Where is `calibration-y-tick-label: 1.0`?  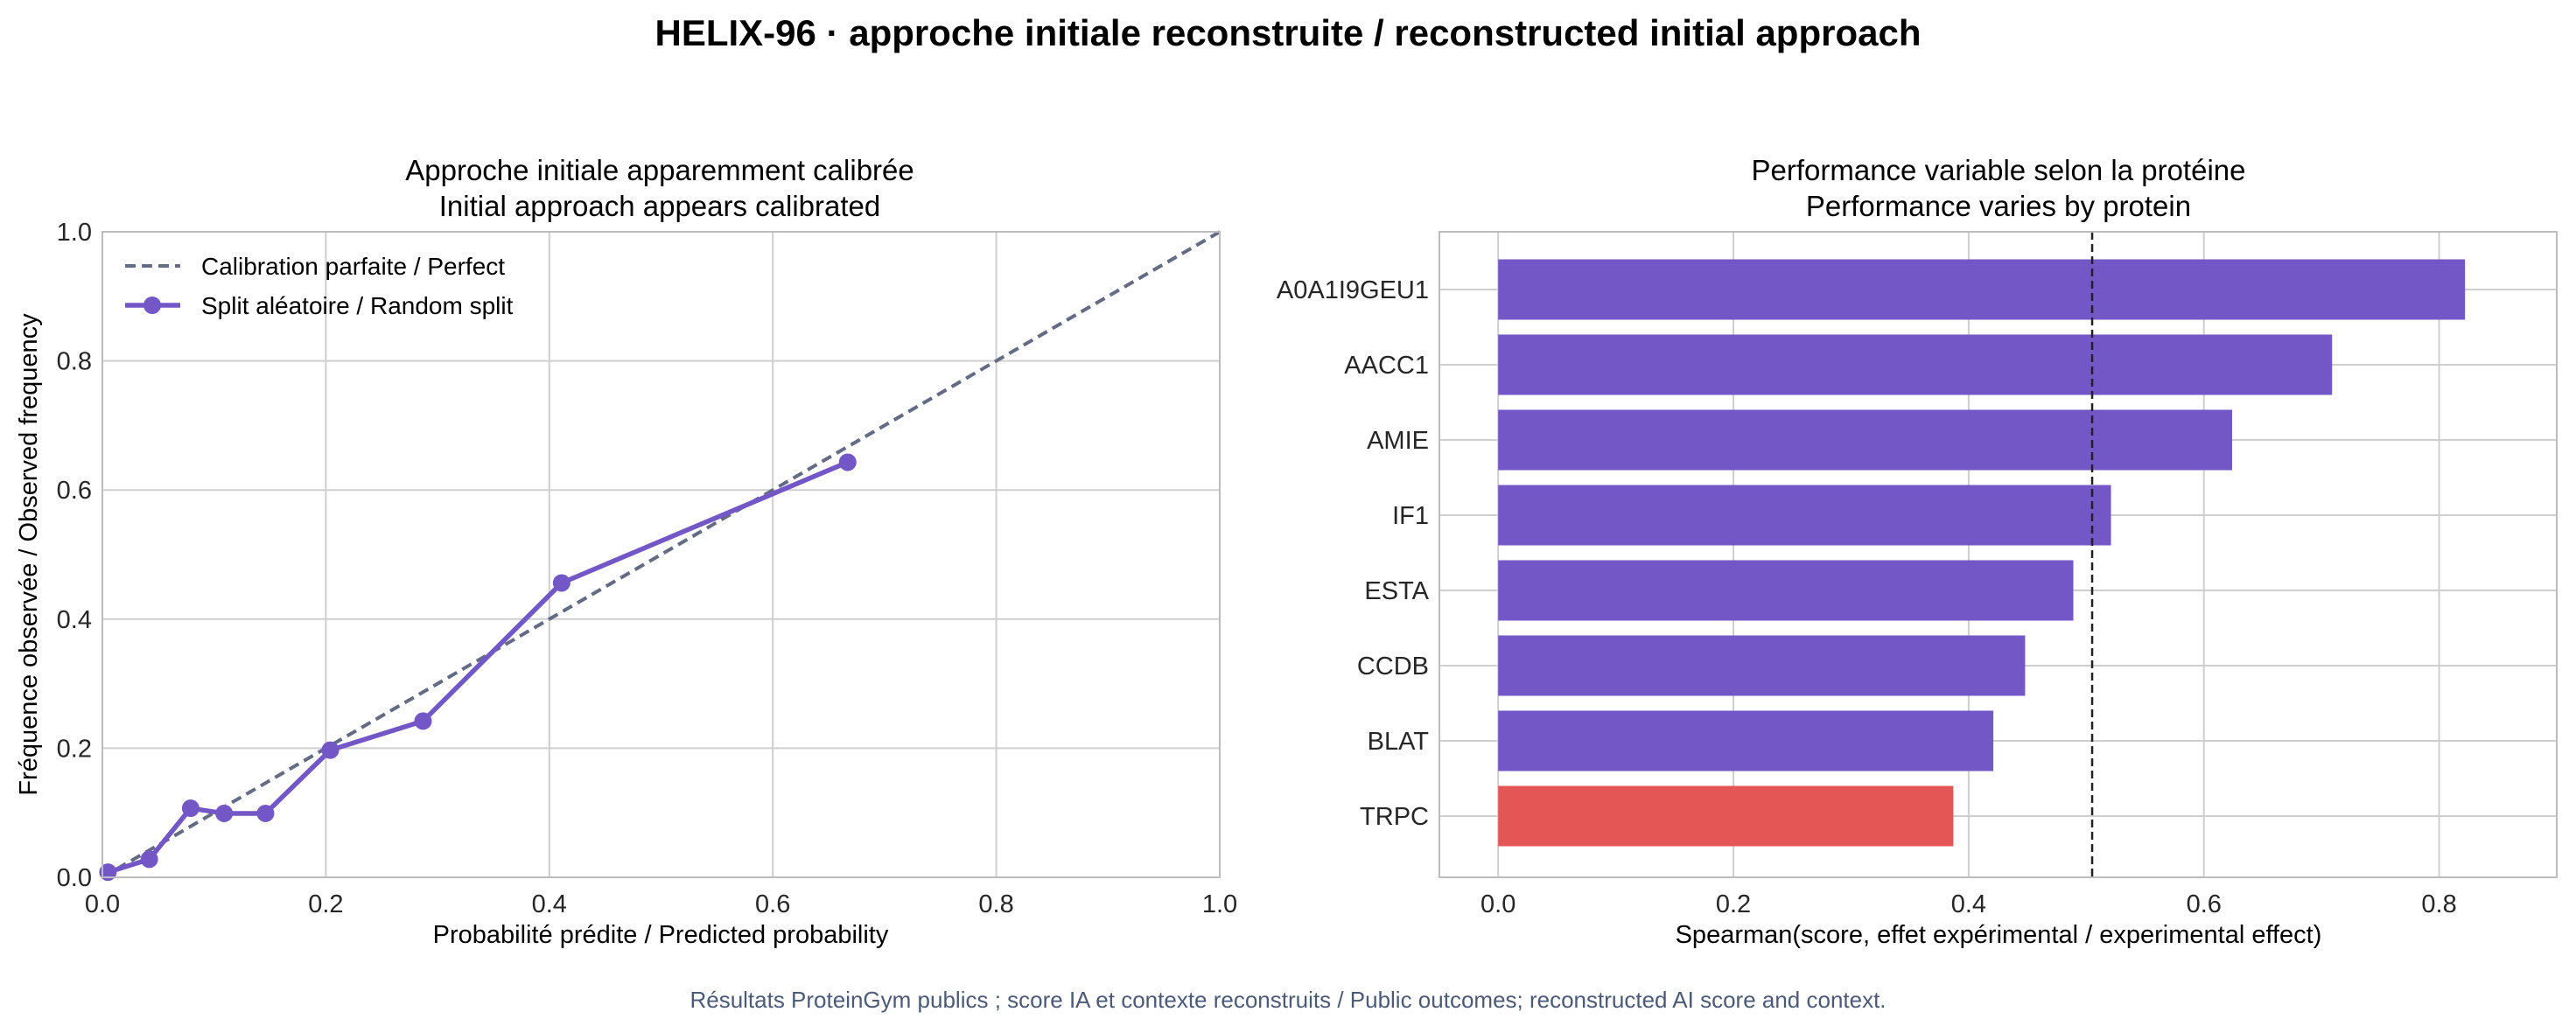
calibration-y-tick-label: 1.0 is located at coordinates (74, 233).